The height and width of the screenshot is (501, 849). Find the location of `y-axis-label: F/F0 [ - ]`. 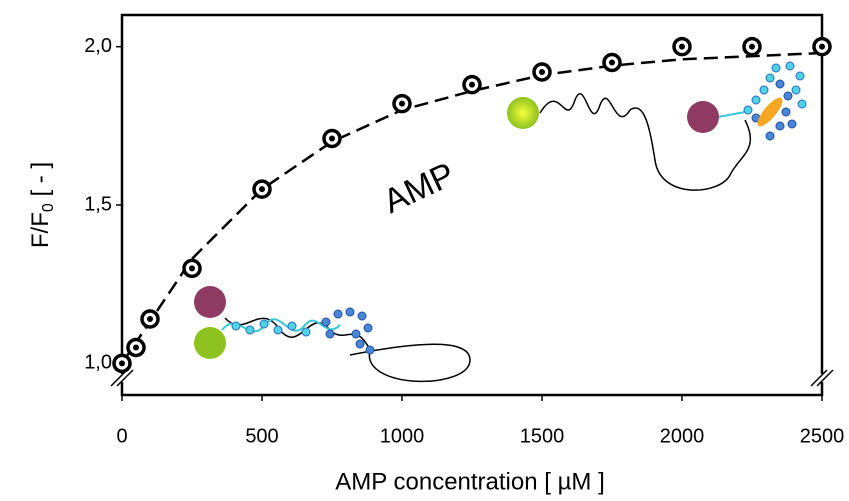

y-axis-label: F/F0 [ - ] is located at coordinates (42, 205).